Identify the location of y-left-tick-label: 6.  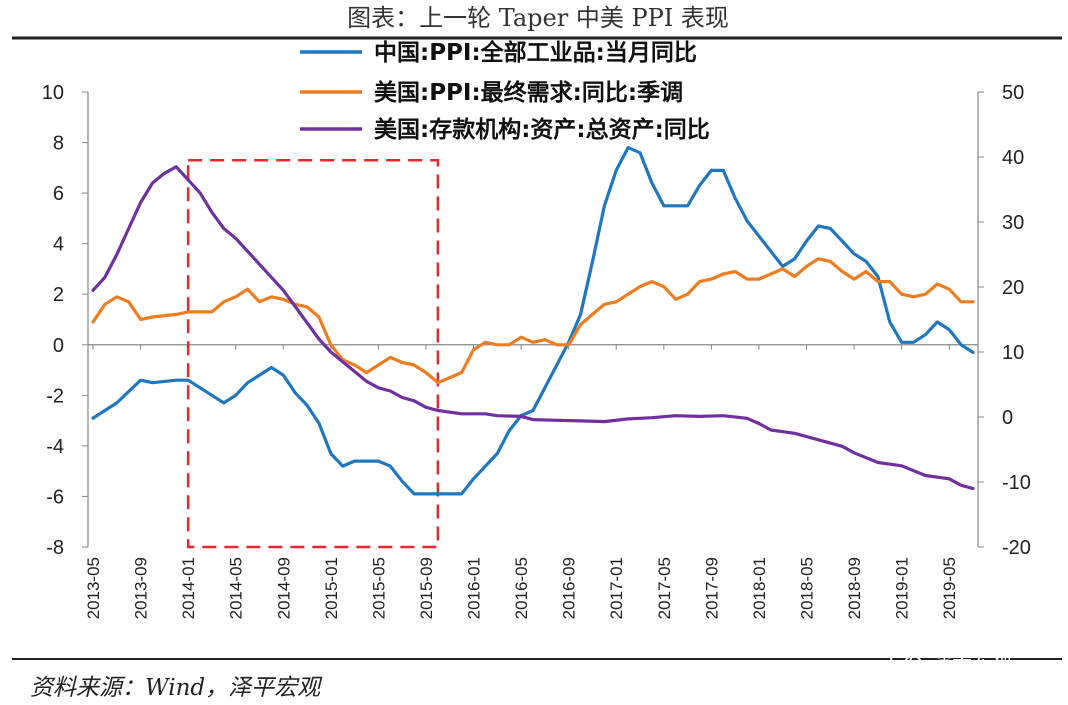
(58, 194).